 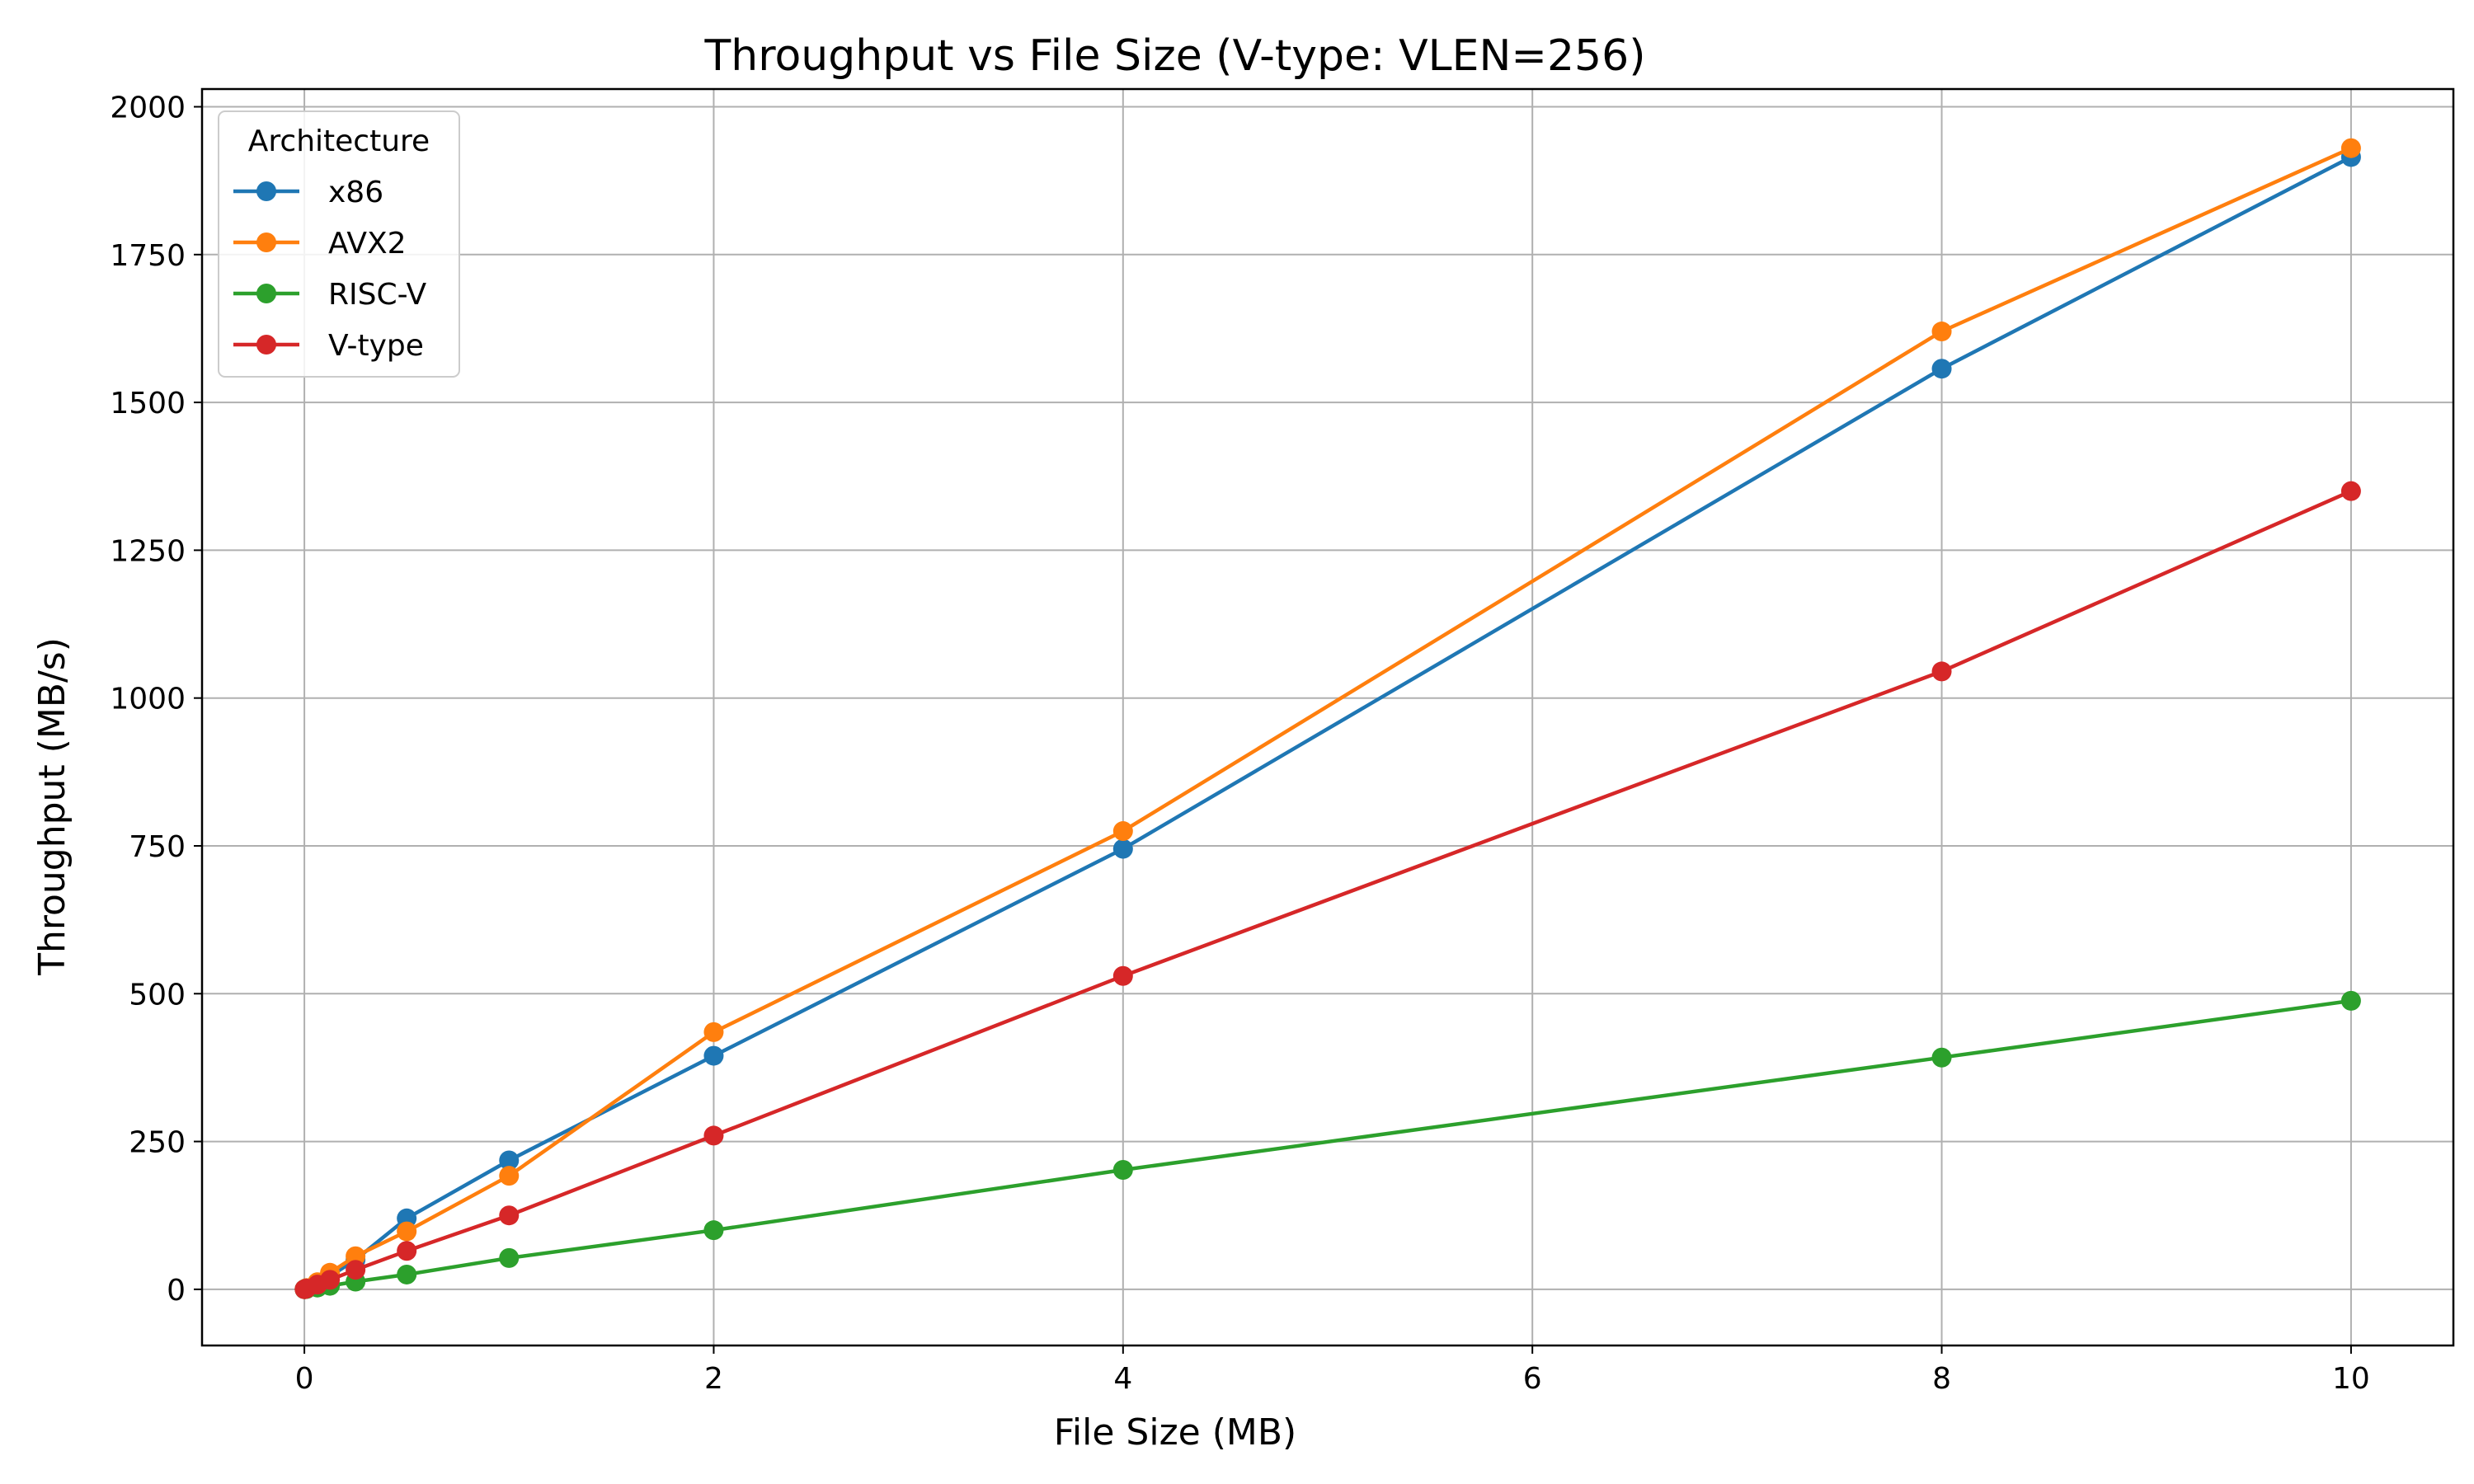 I want to click on legend-label: x86, so click(x=355, y=192).